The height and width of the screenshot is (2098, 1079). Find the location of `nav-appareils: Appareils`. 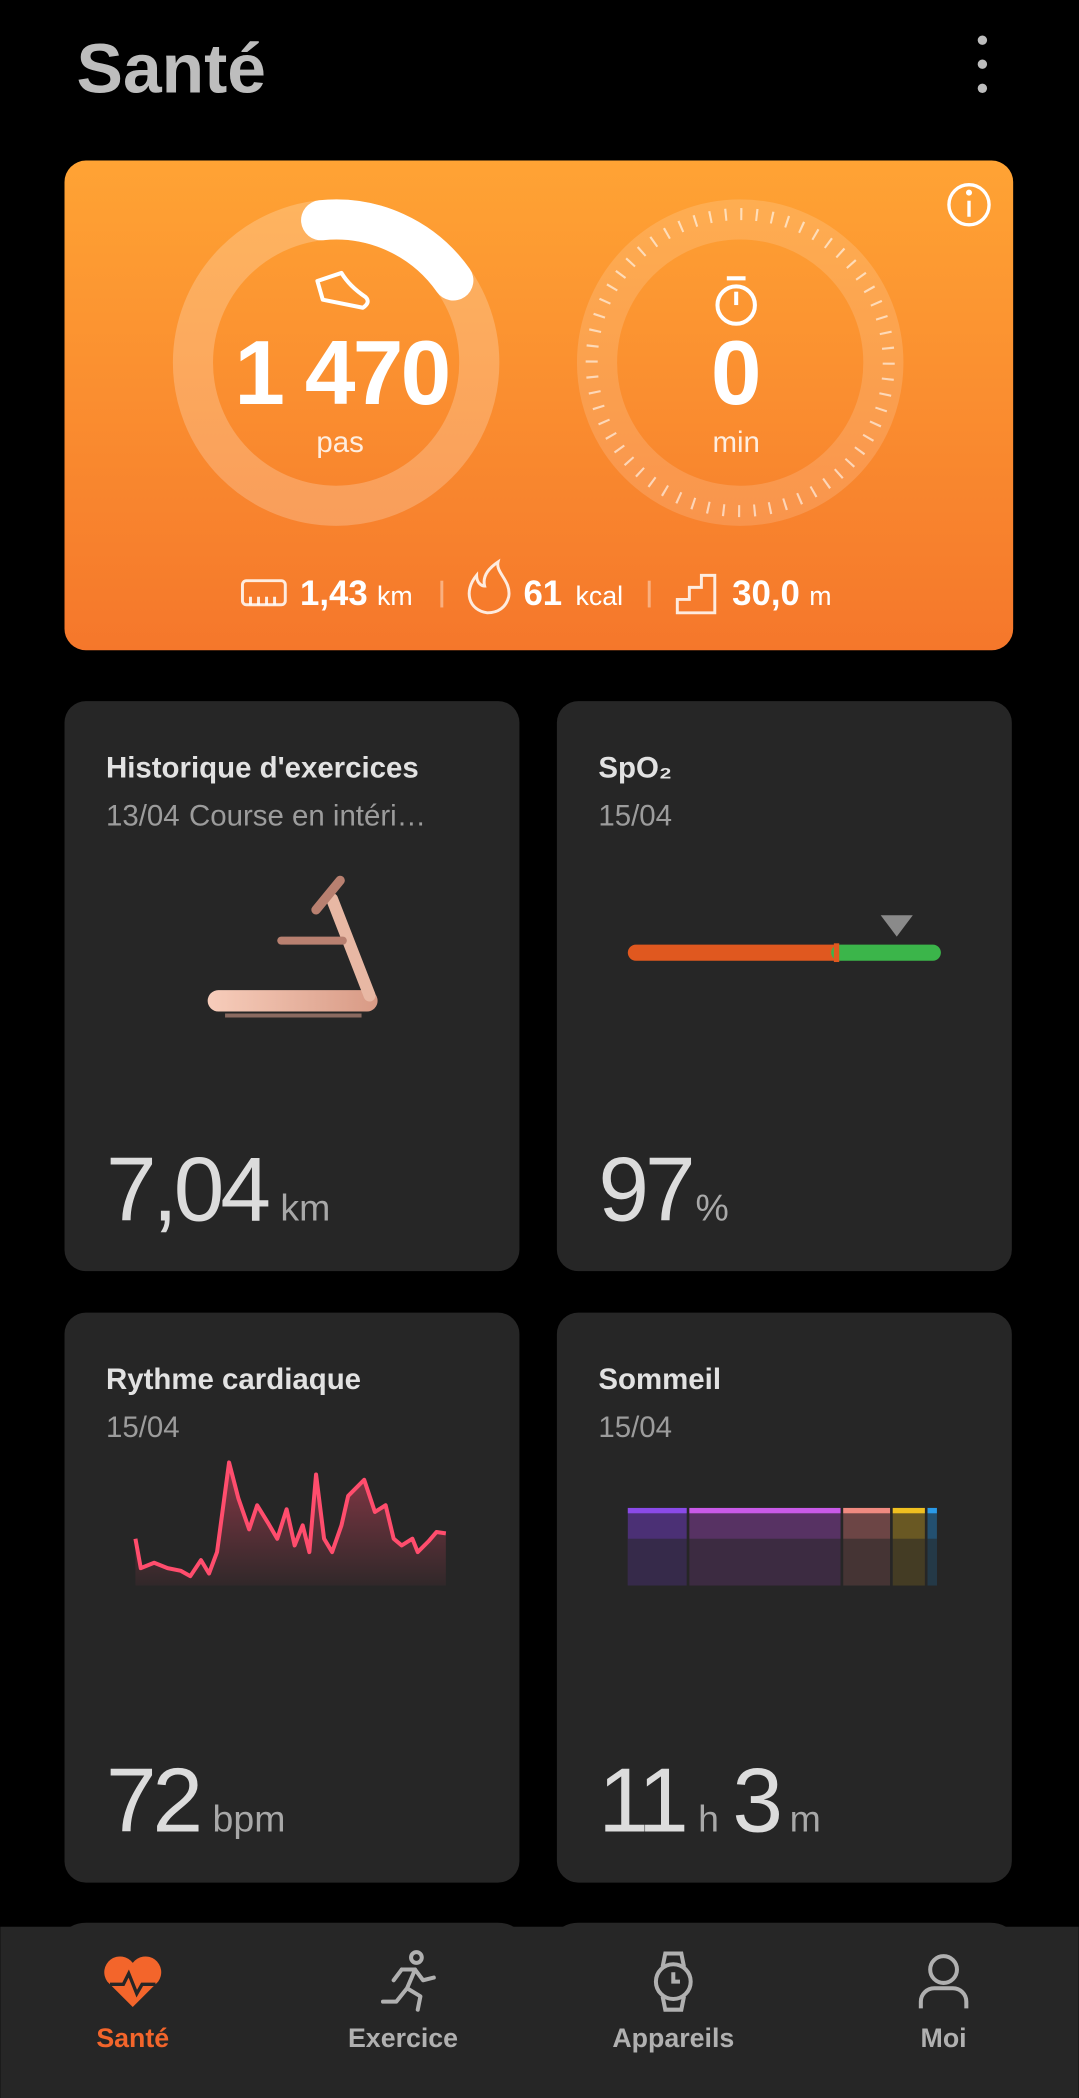

nav-appareils: Appareils is located at coordinates (673, 2002).